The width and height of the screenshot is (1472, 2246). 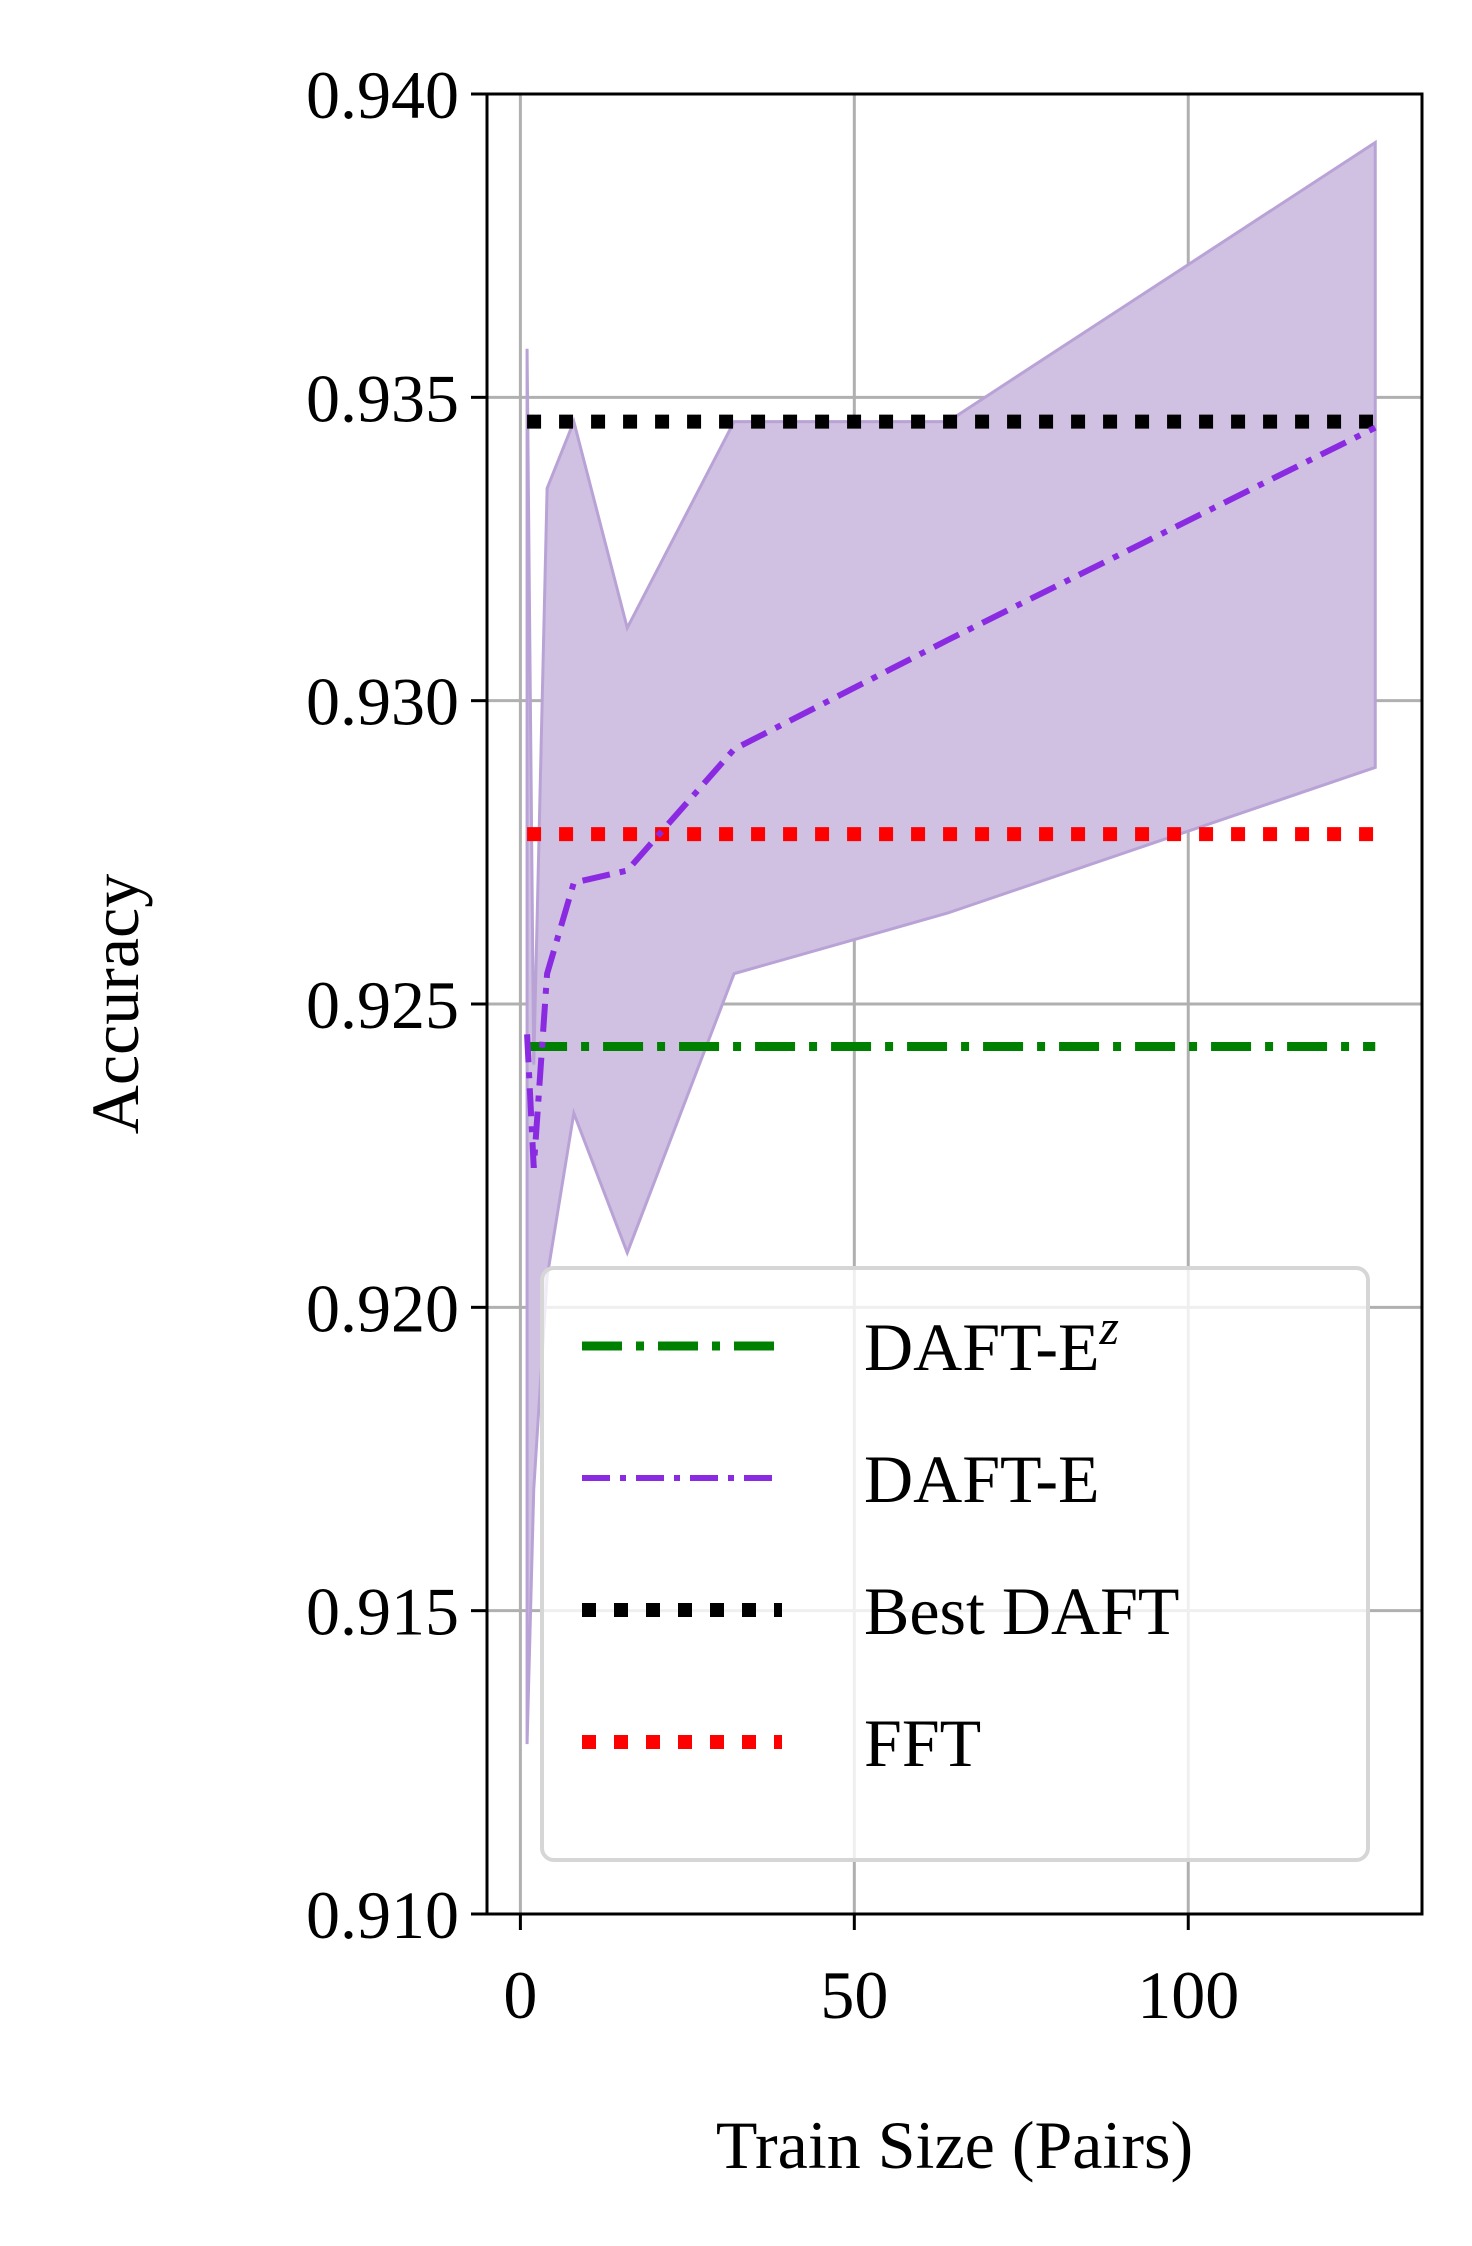 I want to click on y-tick-label: 0.940, so click(x=382, y=95).